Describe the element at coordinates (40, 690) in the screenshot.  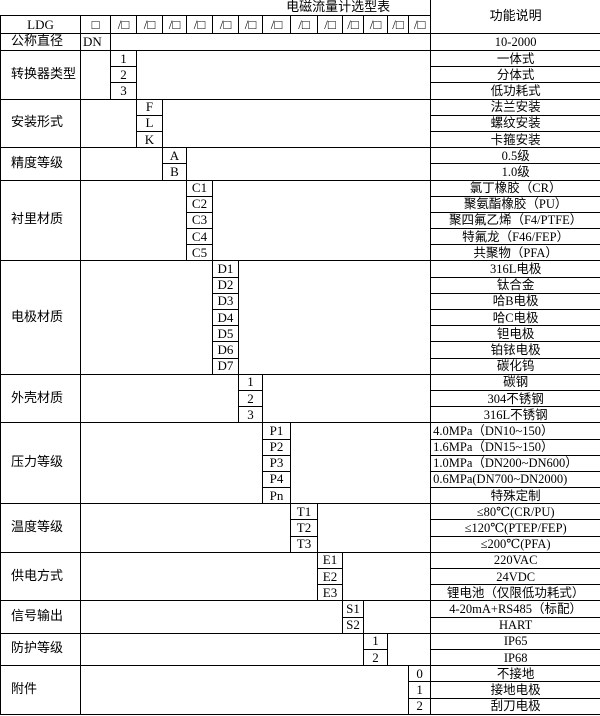
I see `group-label: 附件` at that location.